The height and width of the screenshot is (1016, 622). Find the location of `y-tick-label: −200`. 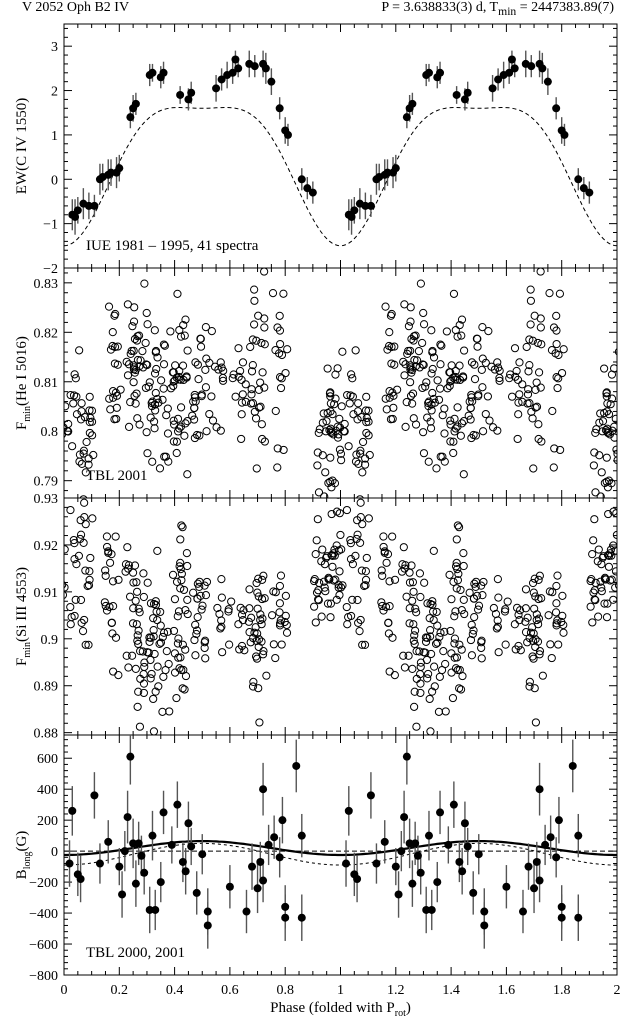

y-tick-label: −200 is located at coordinates (43, 883).